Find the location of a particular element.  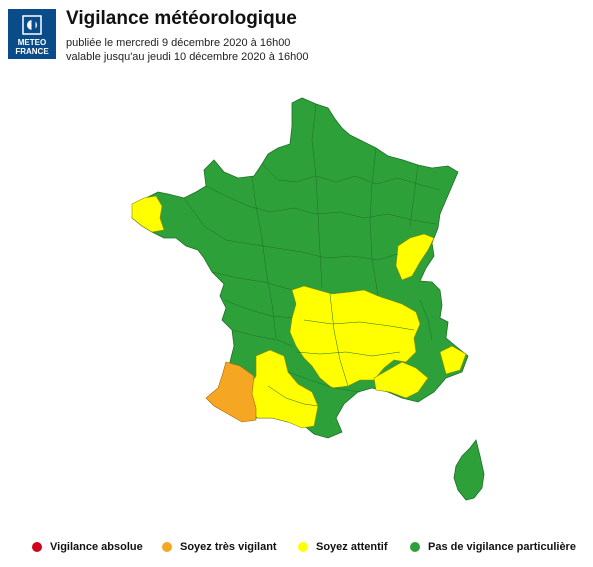

map-region-corsica is located at coordinates (469, 470).